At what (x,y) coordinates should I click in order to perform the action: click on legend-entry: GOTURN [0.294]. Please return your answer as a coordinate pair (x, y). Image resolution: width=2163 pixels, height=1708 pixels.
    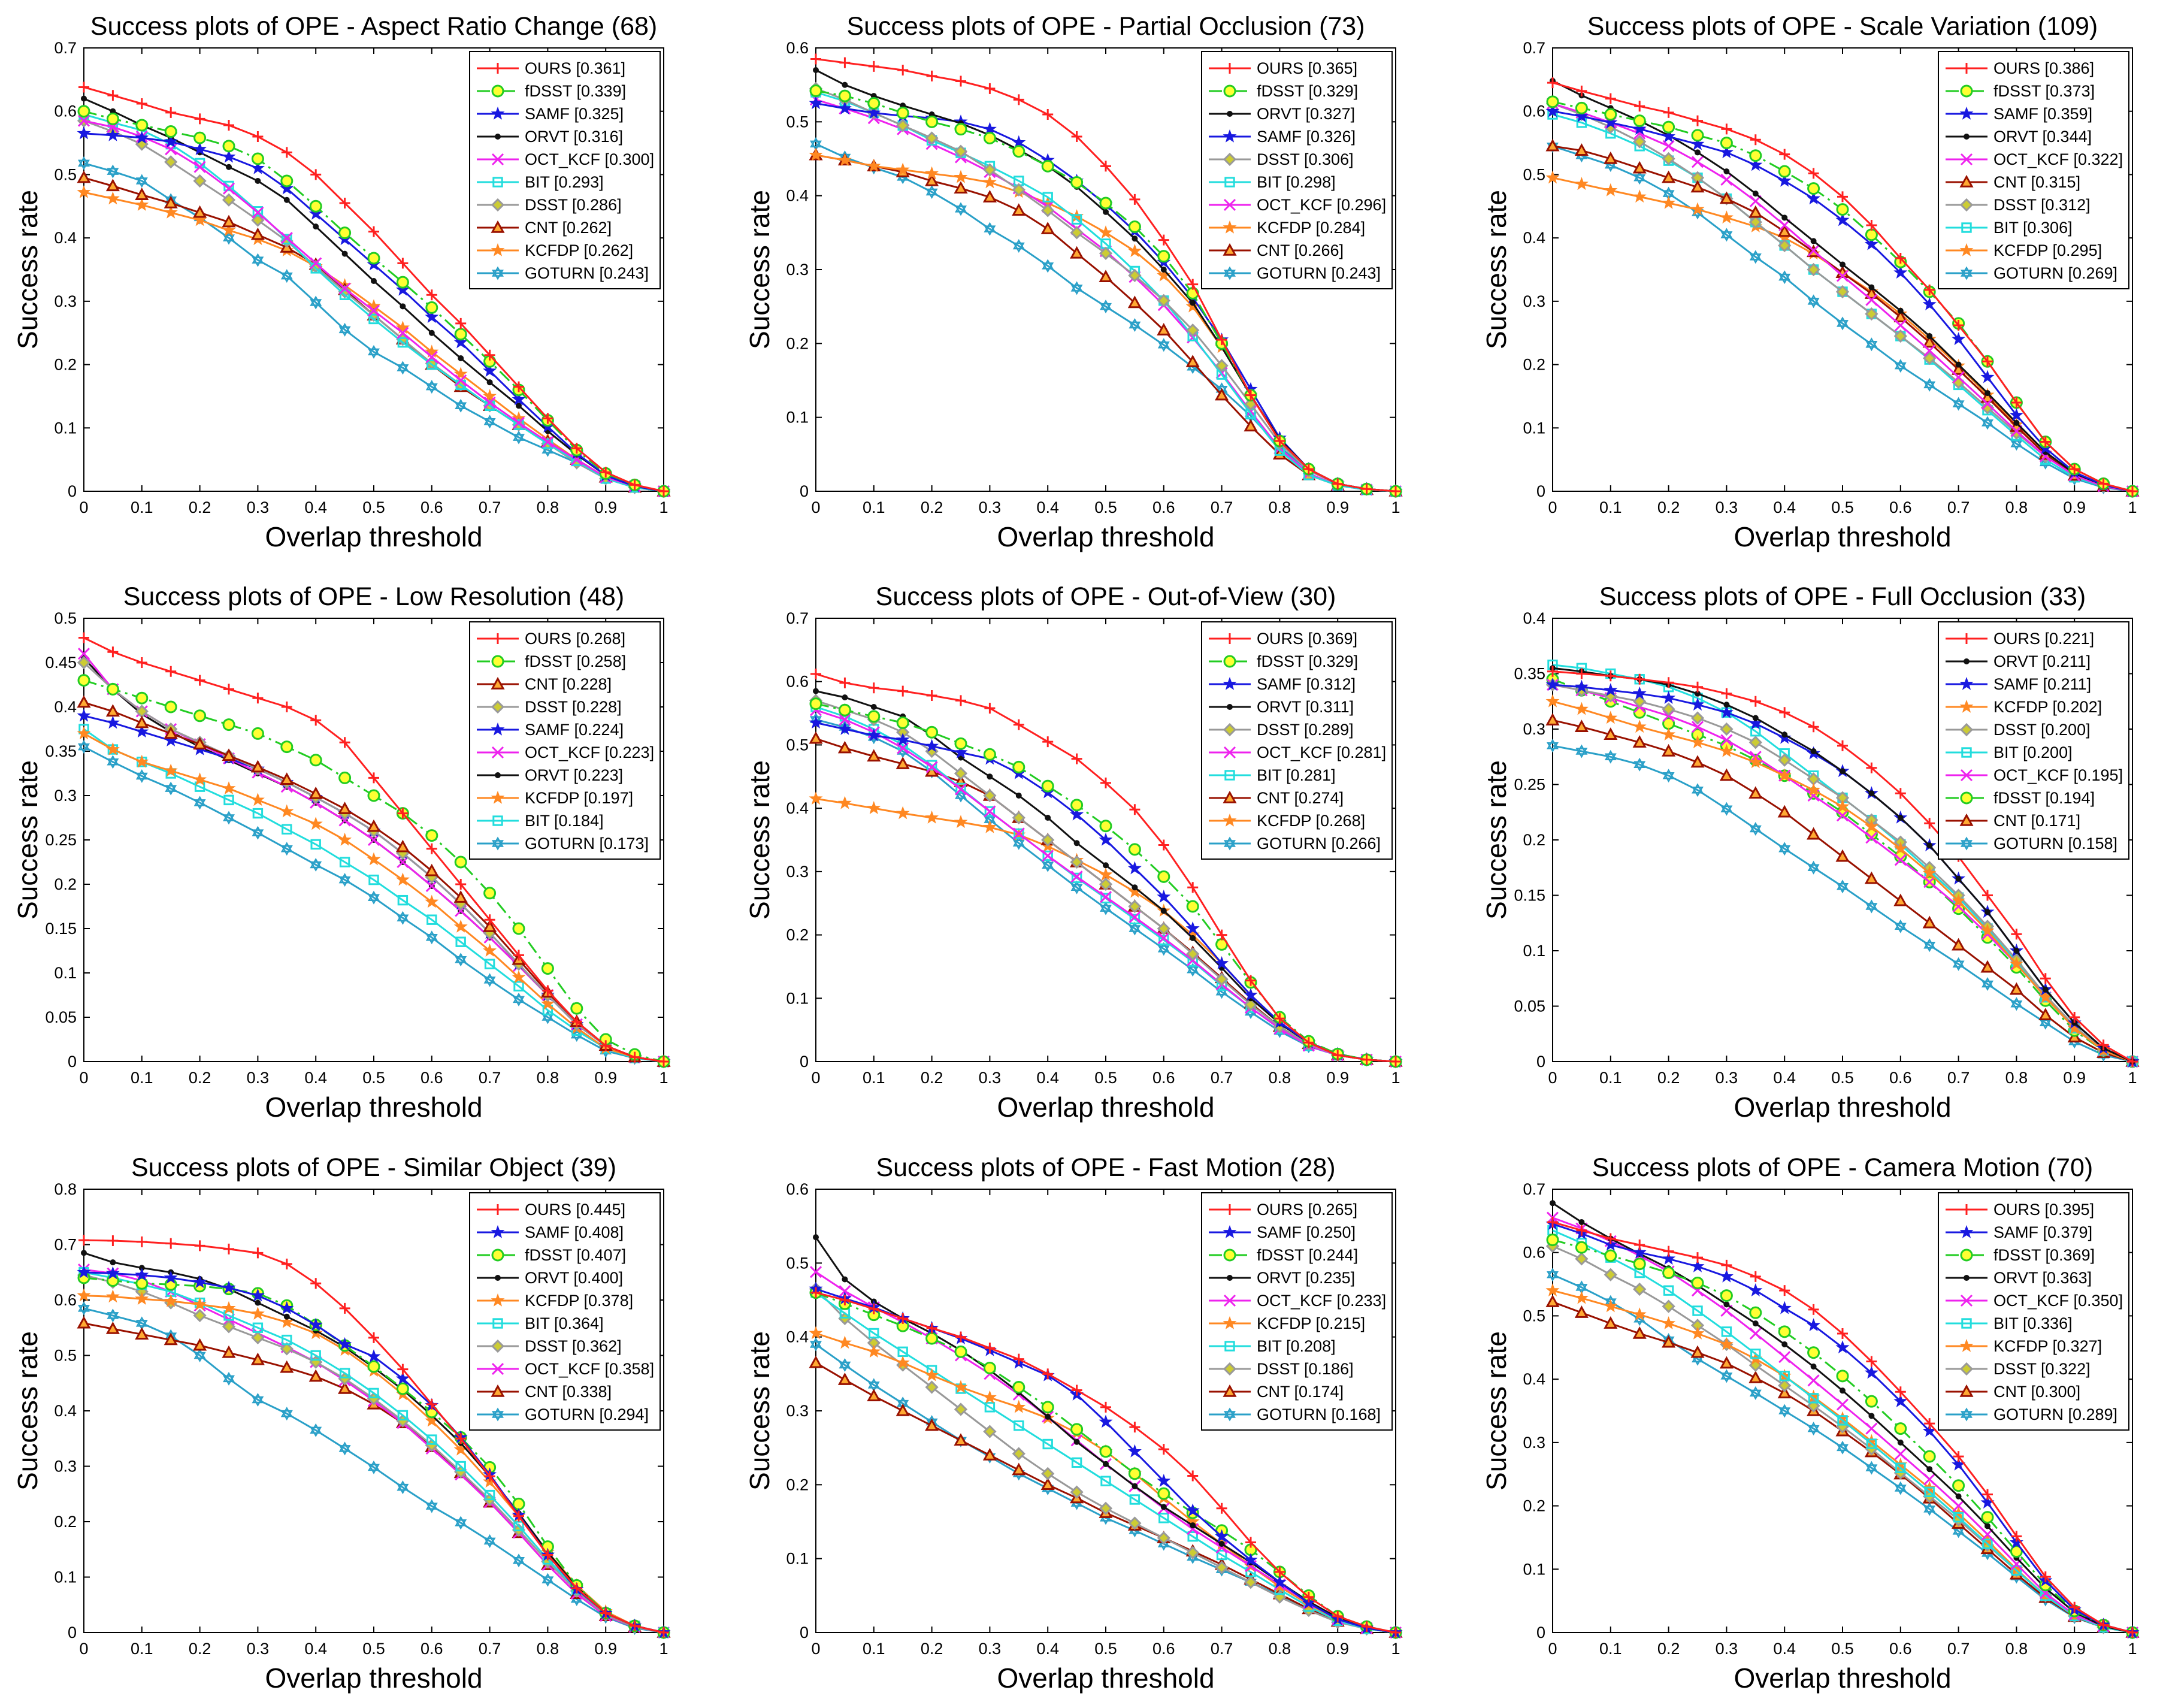
    Looking at the image, I should click on (563, 1414).